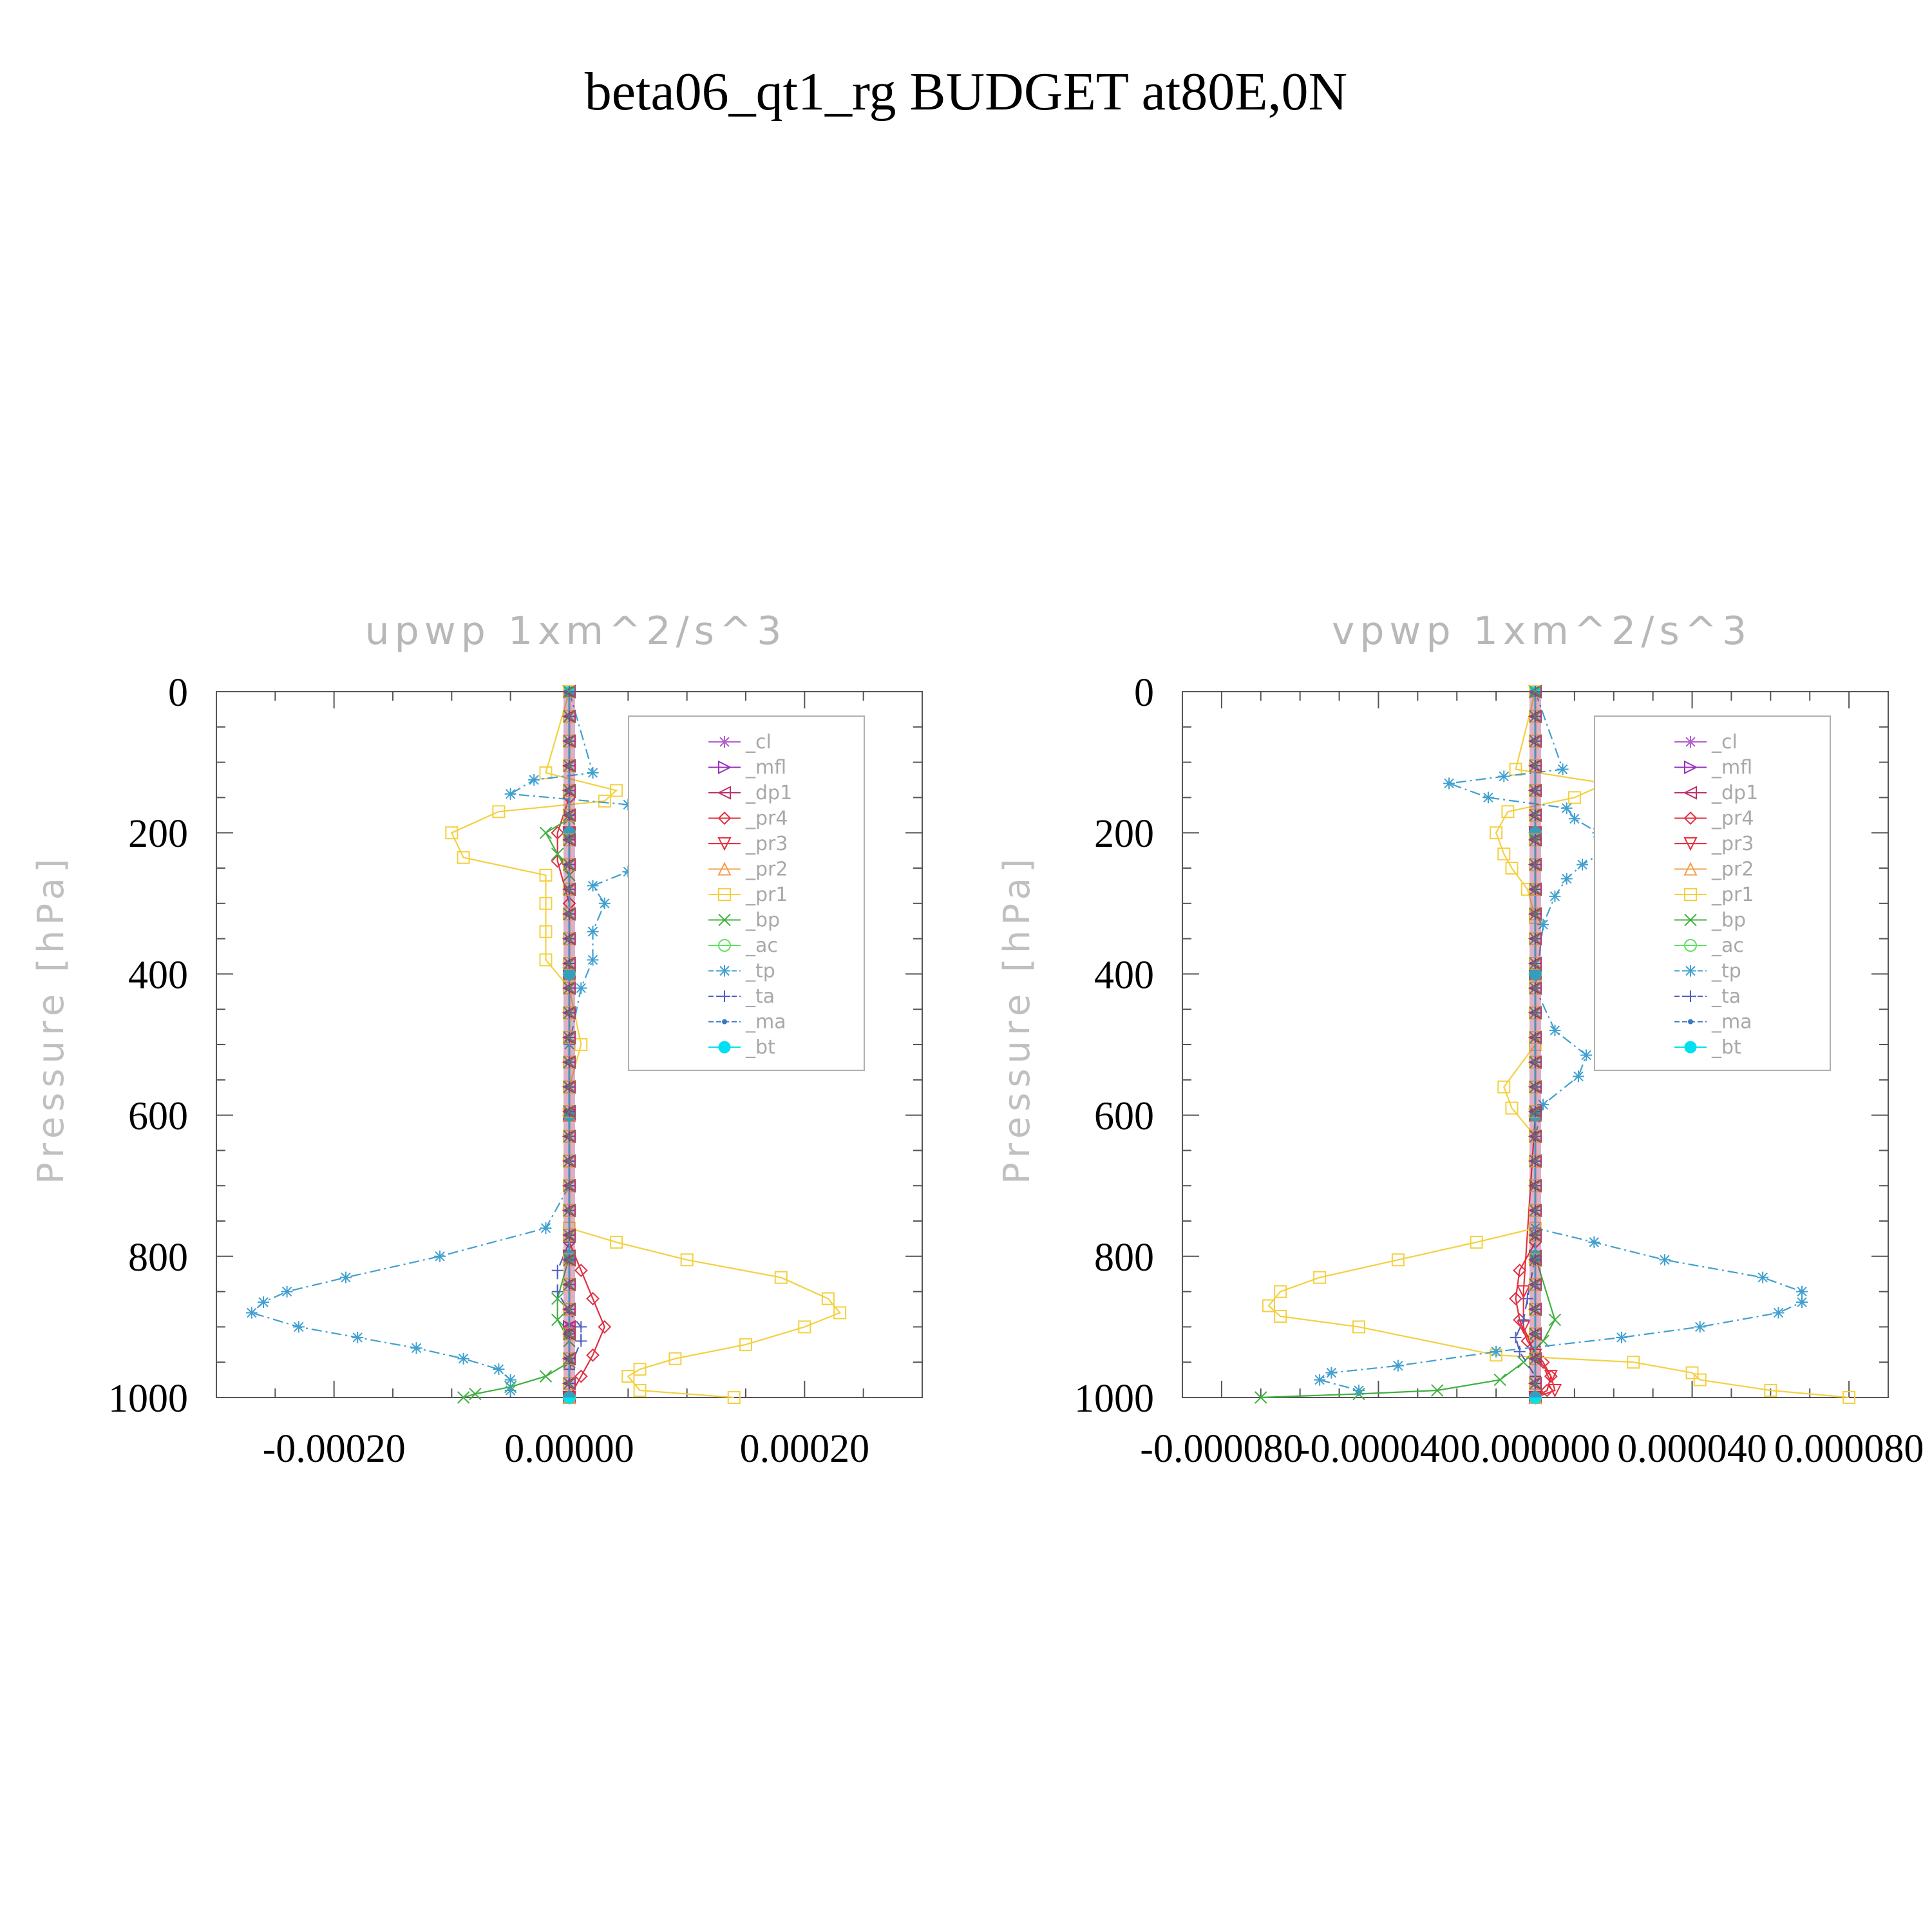 The image size is (1932, 1932). What do you see at coordinates (762, 920) in the screenshot?
I see `legend-label: _bp` at bounding box center [762, 920].